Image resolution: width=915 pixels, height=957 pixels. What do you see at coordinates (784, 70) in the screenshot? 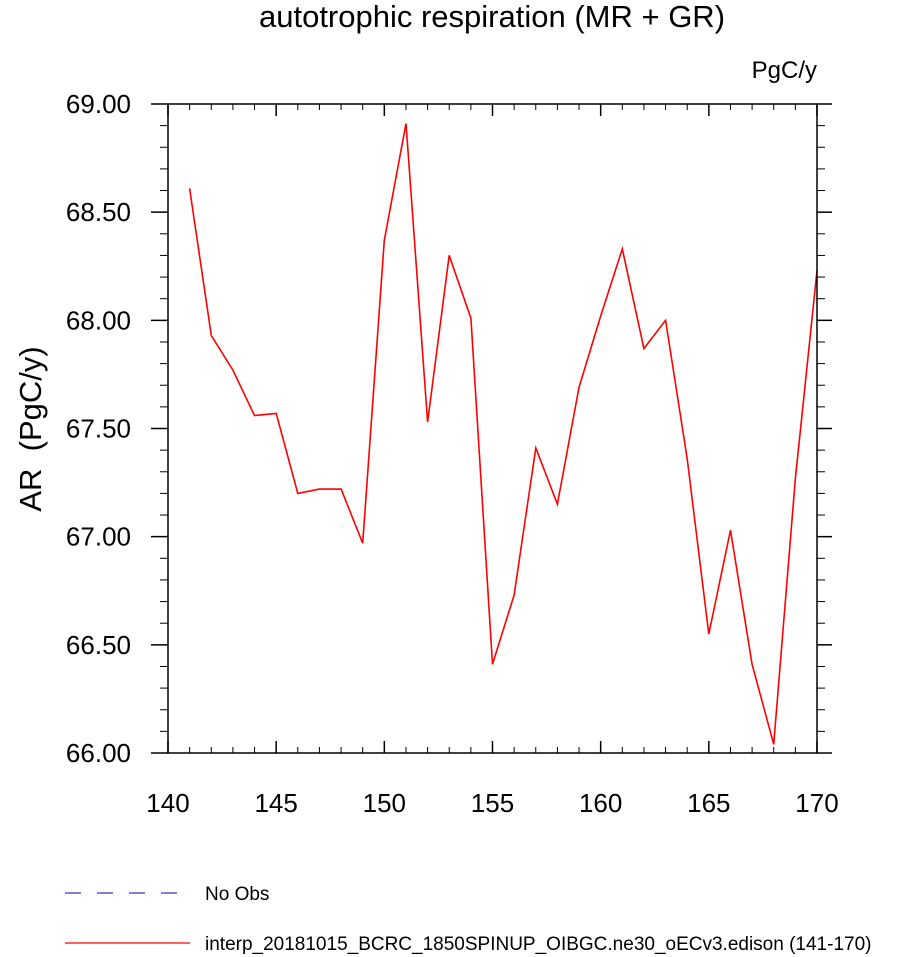
I see `units-label: PgC/y` at bounding box center [784, 70].